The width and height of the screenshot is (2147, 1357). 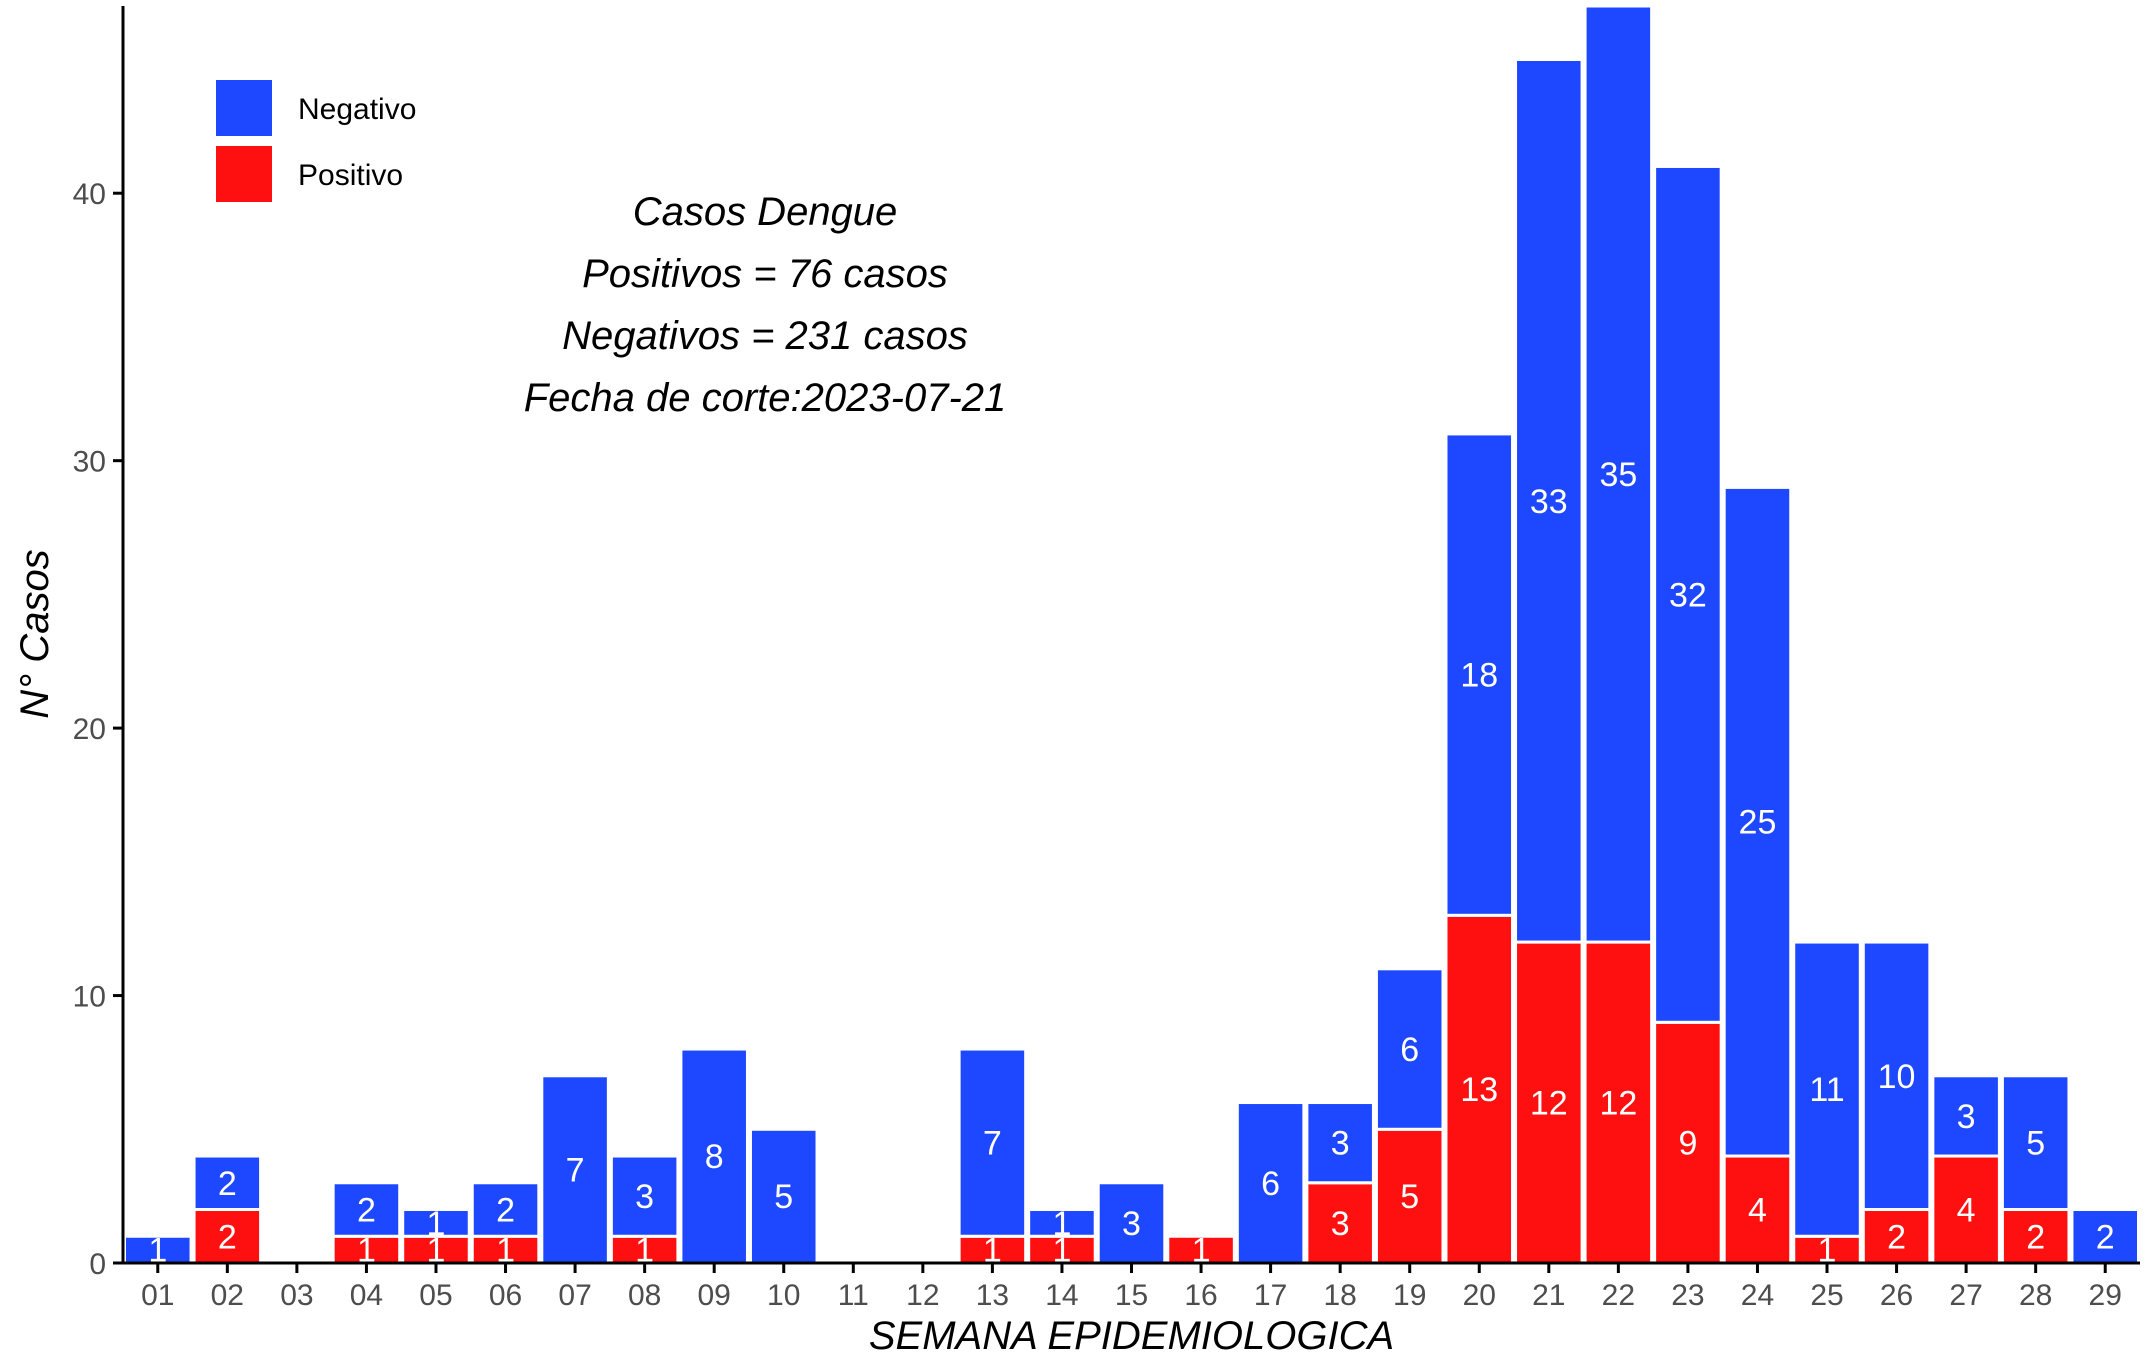 What do you see at coordinates (316, 141) in the screenshot?
I see `legend: Negativo Positivo` at bounding box center [316, 141].